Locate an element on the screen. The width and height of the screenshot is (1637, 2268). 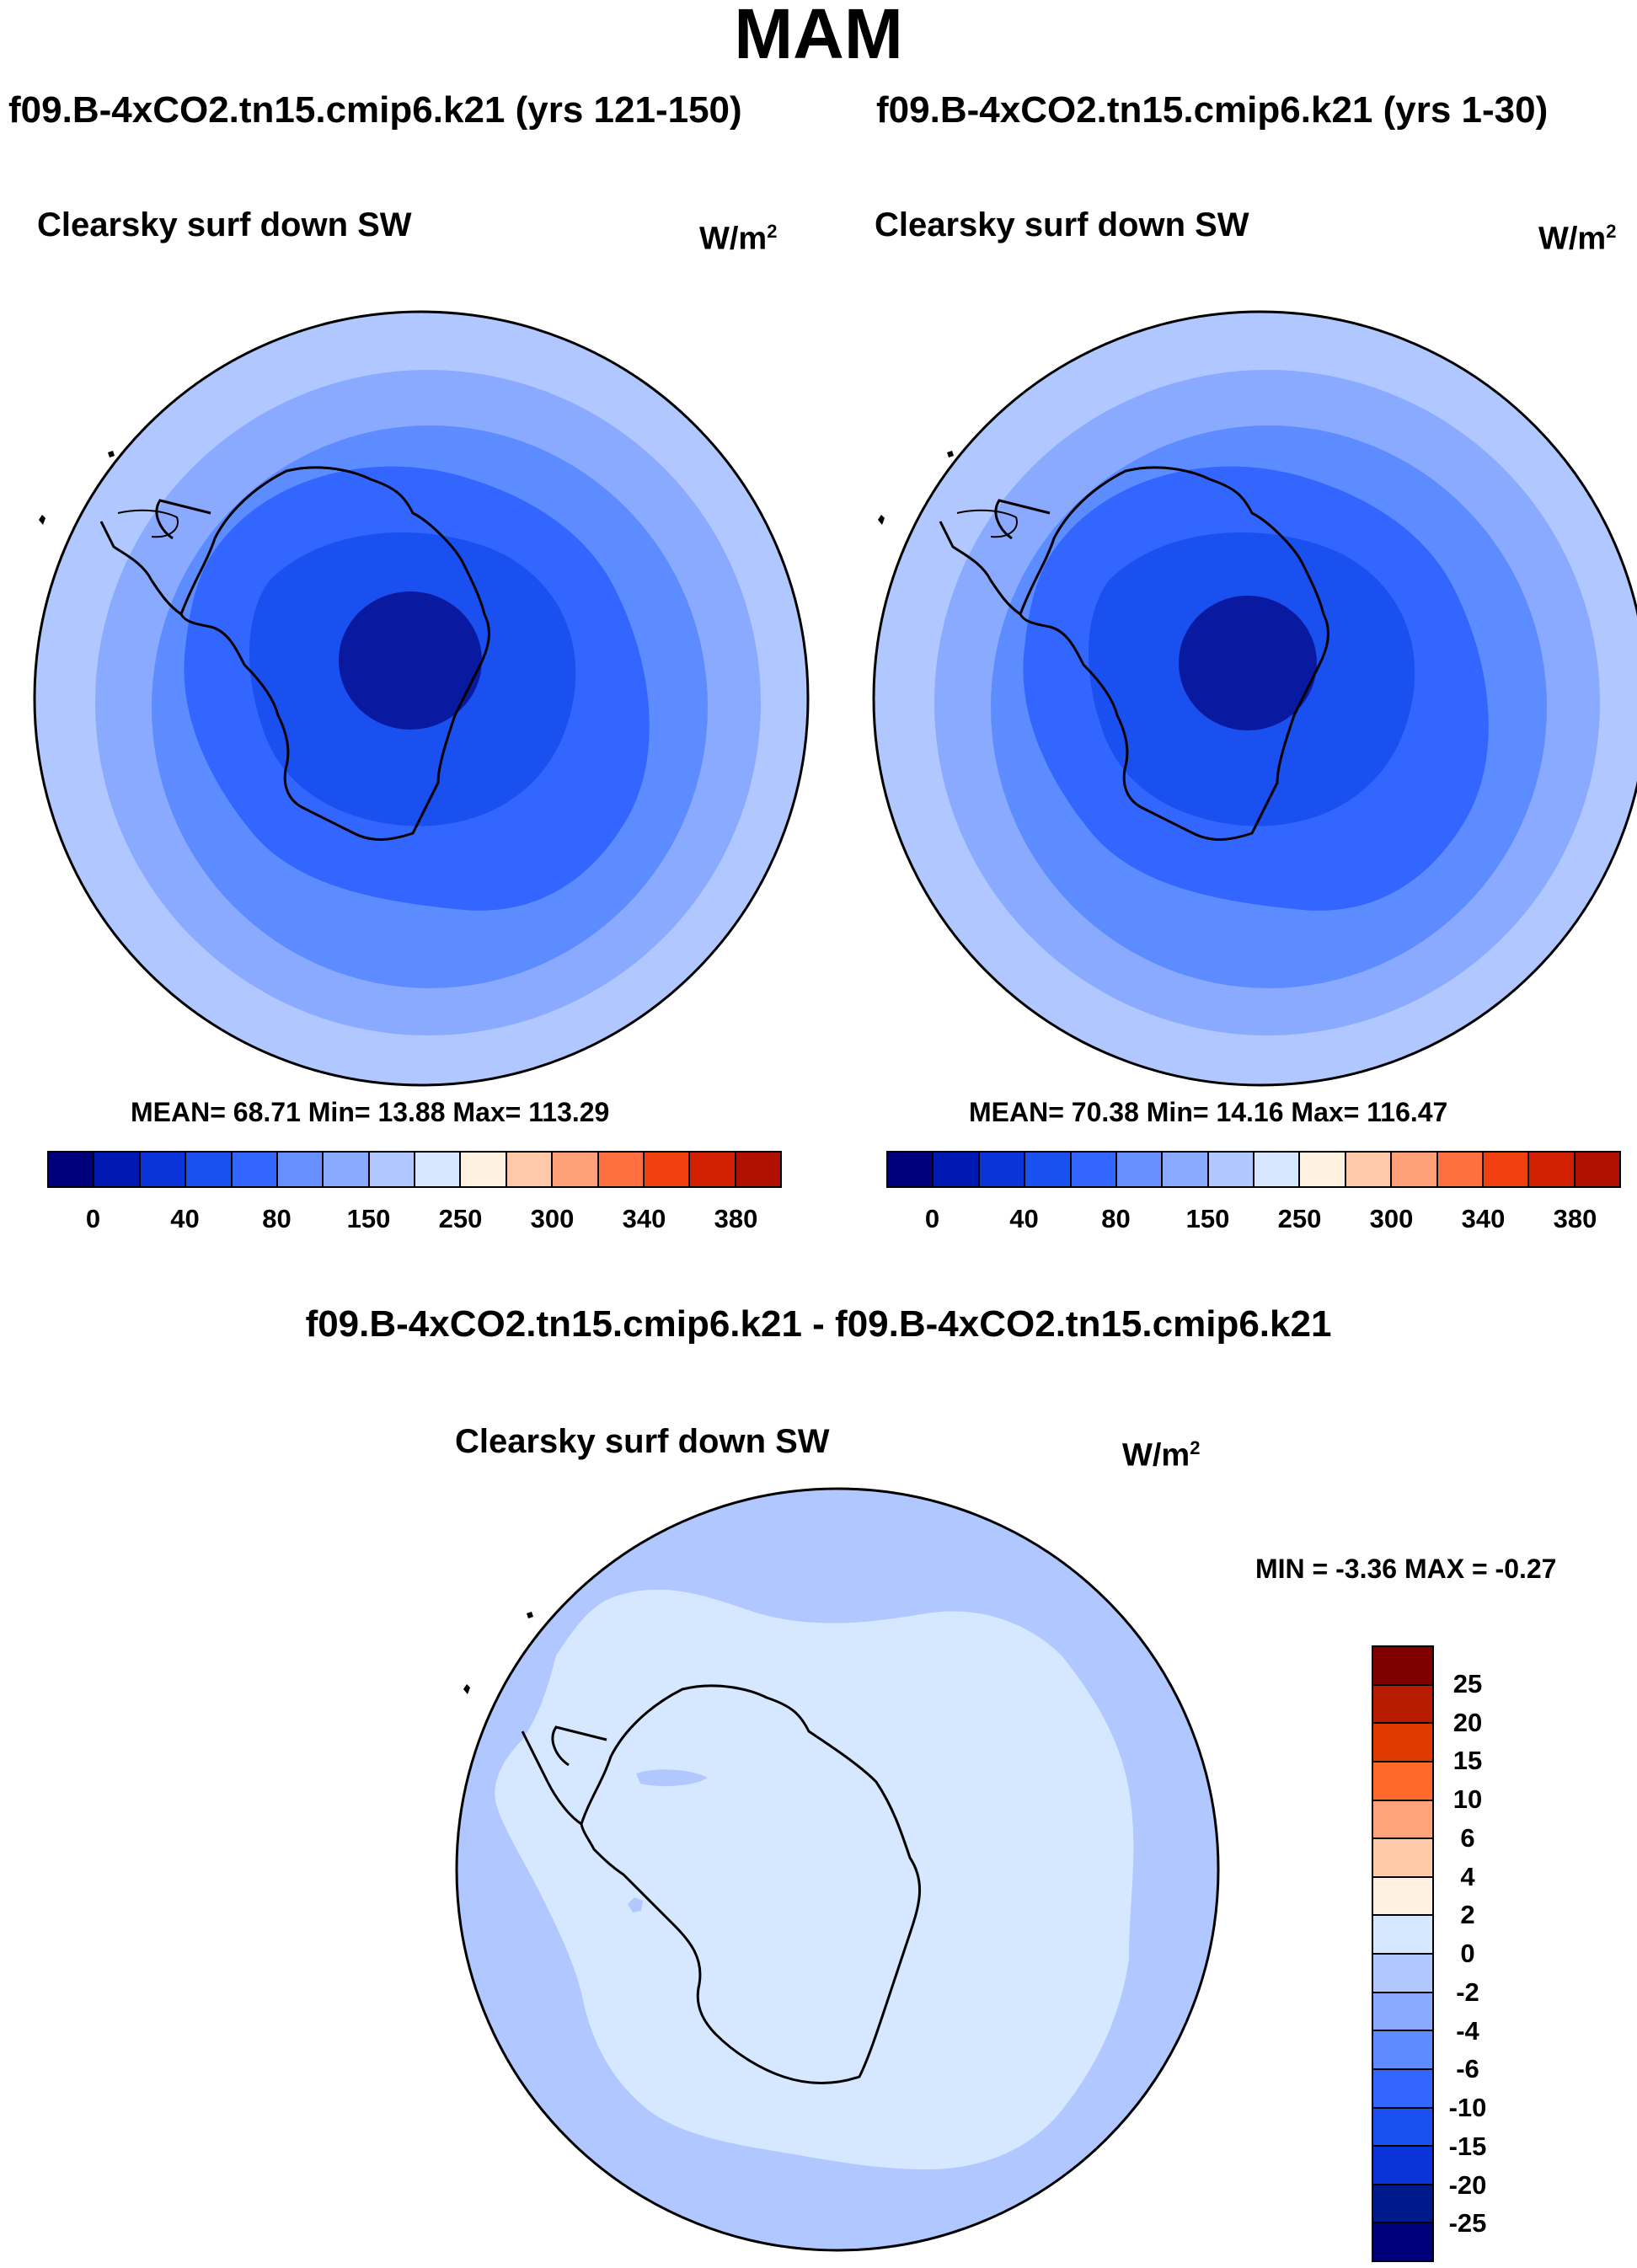
left-case-title: f09.B-4xCO2.tn15.cmip6.k21 (yrs 121-150) is located at coordinates (375, 110).